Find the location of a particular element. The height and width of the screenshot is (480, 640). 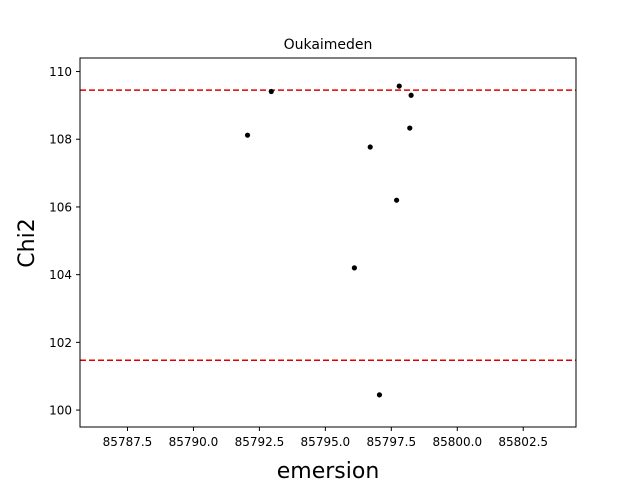

y-tick-label: 106 is located at coordinates (60, 207).